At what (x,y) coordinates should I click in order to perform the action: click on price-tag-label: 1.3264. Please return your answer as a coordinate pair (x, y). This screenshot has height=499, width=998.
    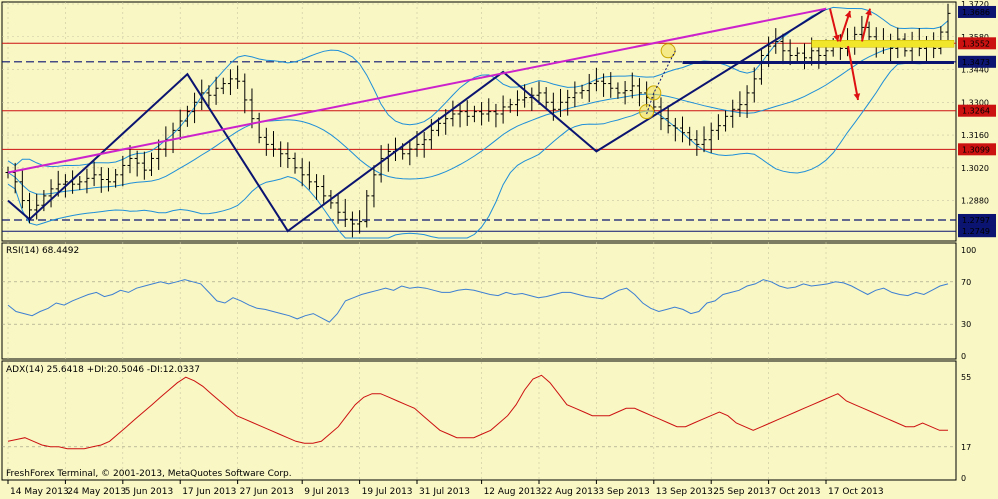
    Looking at the image, I should click on (976, 111).